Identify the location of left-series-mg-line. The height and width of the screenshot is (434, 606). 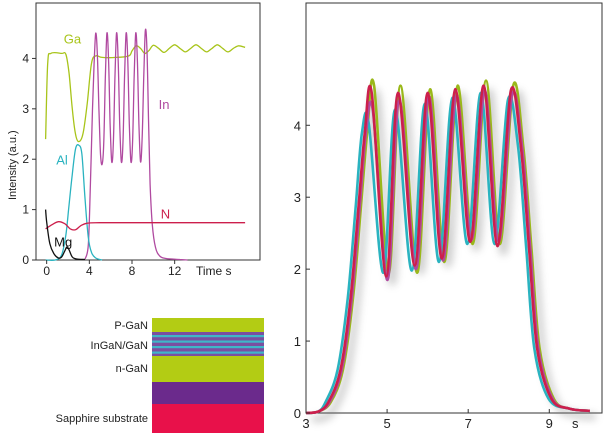
(65, 235).